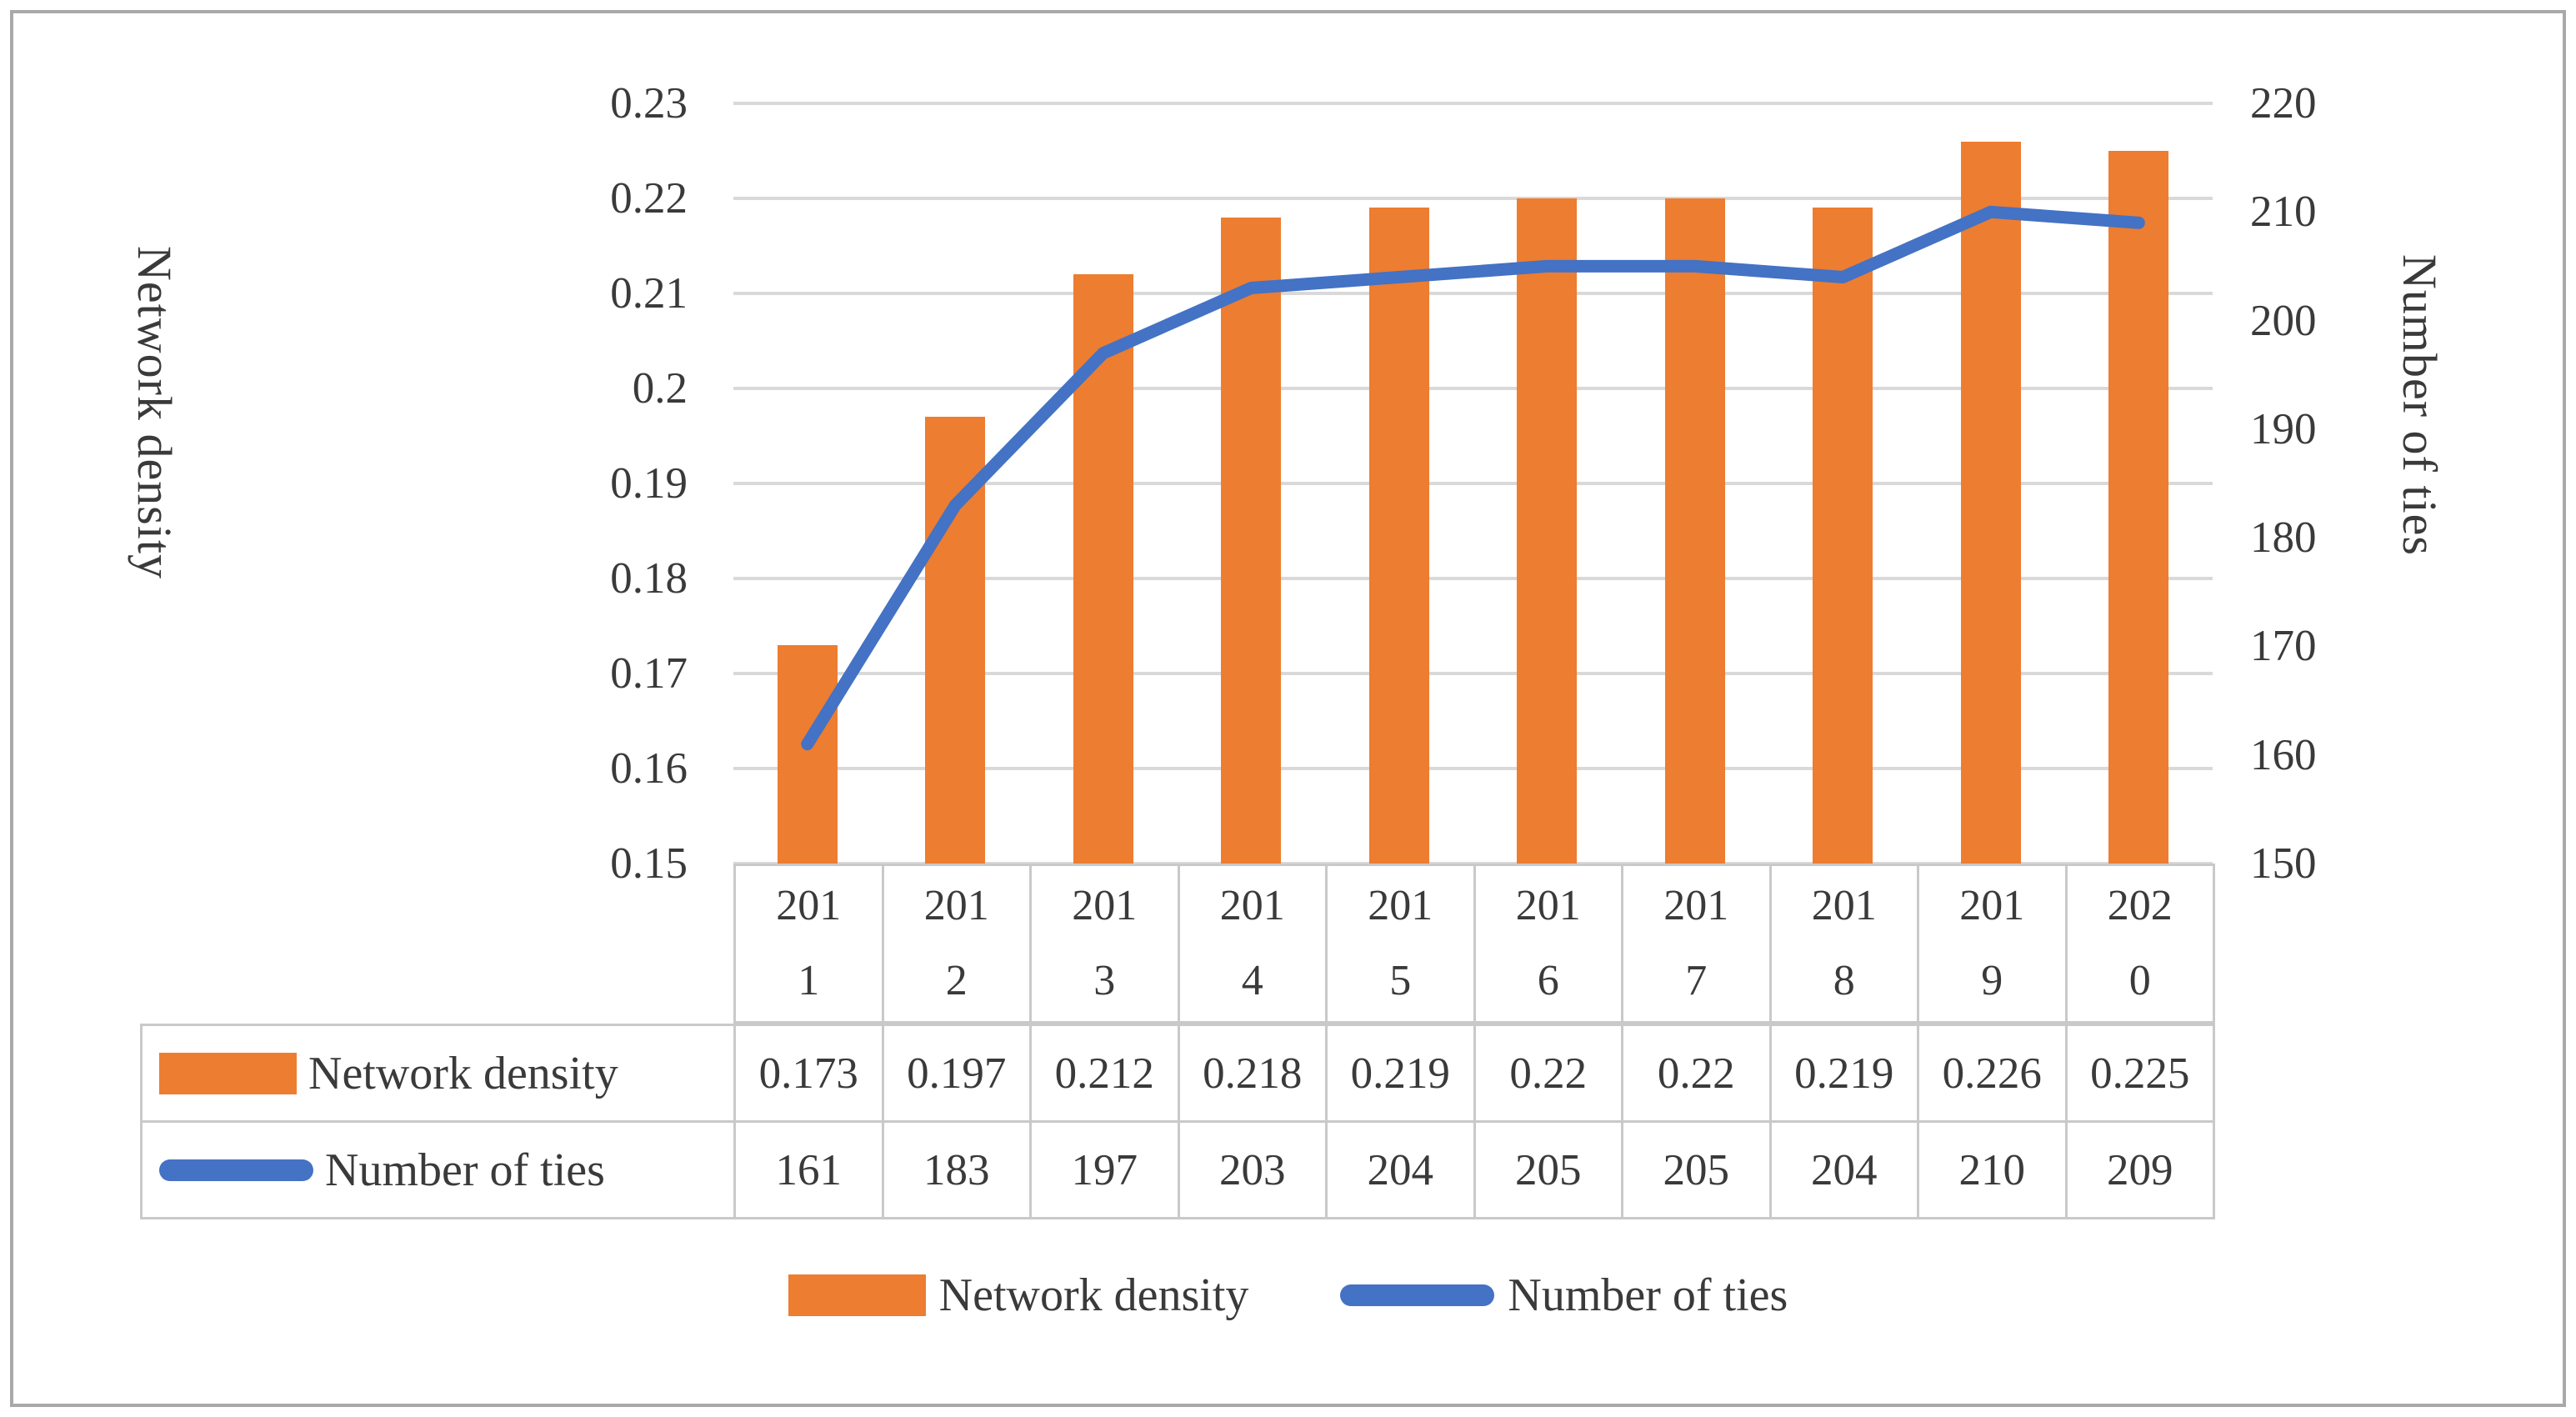 The width and height of the screenshot is (2576, 1417). What do you see at coordinates (1993, 1073) in the screenshot?
I see `table-value-cell: 0.226` at bounding box center [1993, 1073].